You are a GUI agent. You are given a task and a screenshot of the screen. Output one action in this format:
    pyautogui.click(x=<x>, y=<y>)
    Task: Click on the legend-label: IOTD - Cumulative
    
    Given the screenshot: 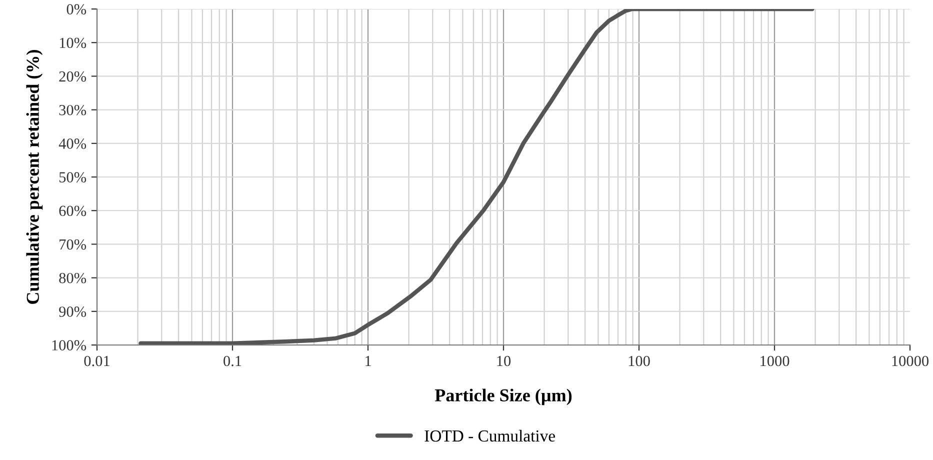 What is the action you would take?
    pyautogui.click(x=489, y=436)
    